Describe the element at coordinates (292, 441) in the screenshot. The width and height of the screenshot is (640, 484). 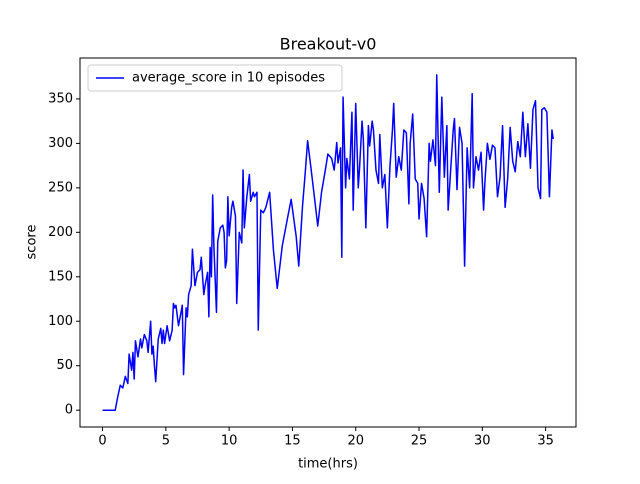
I see `x-tick-label: 15` at that location.